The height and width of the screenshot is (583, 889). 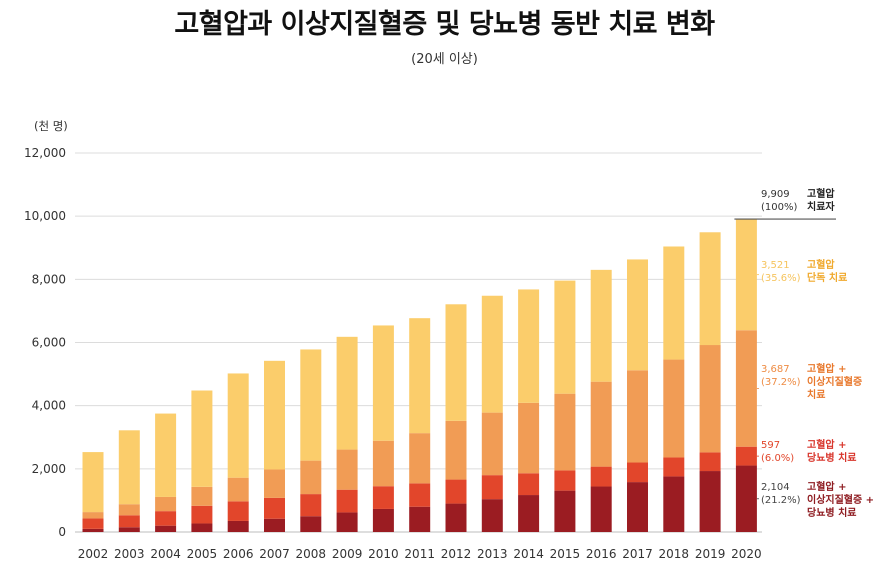 What do you see at coordinates (840, 499) in the screenshot?
I see `annotation-label: 이상지질혈증 +` at bounding box center [840, 499].